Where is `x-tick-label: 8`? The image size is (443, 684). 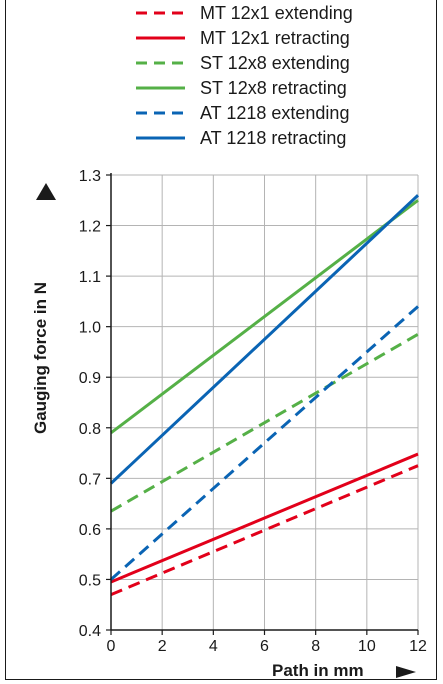 x-tick-label: 8 is located at coordinates (315, 646).